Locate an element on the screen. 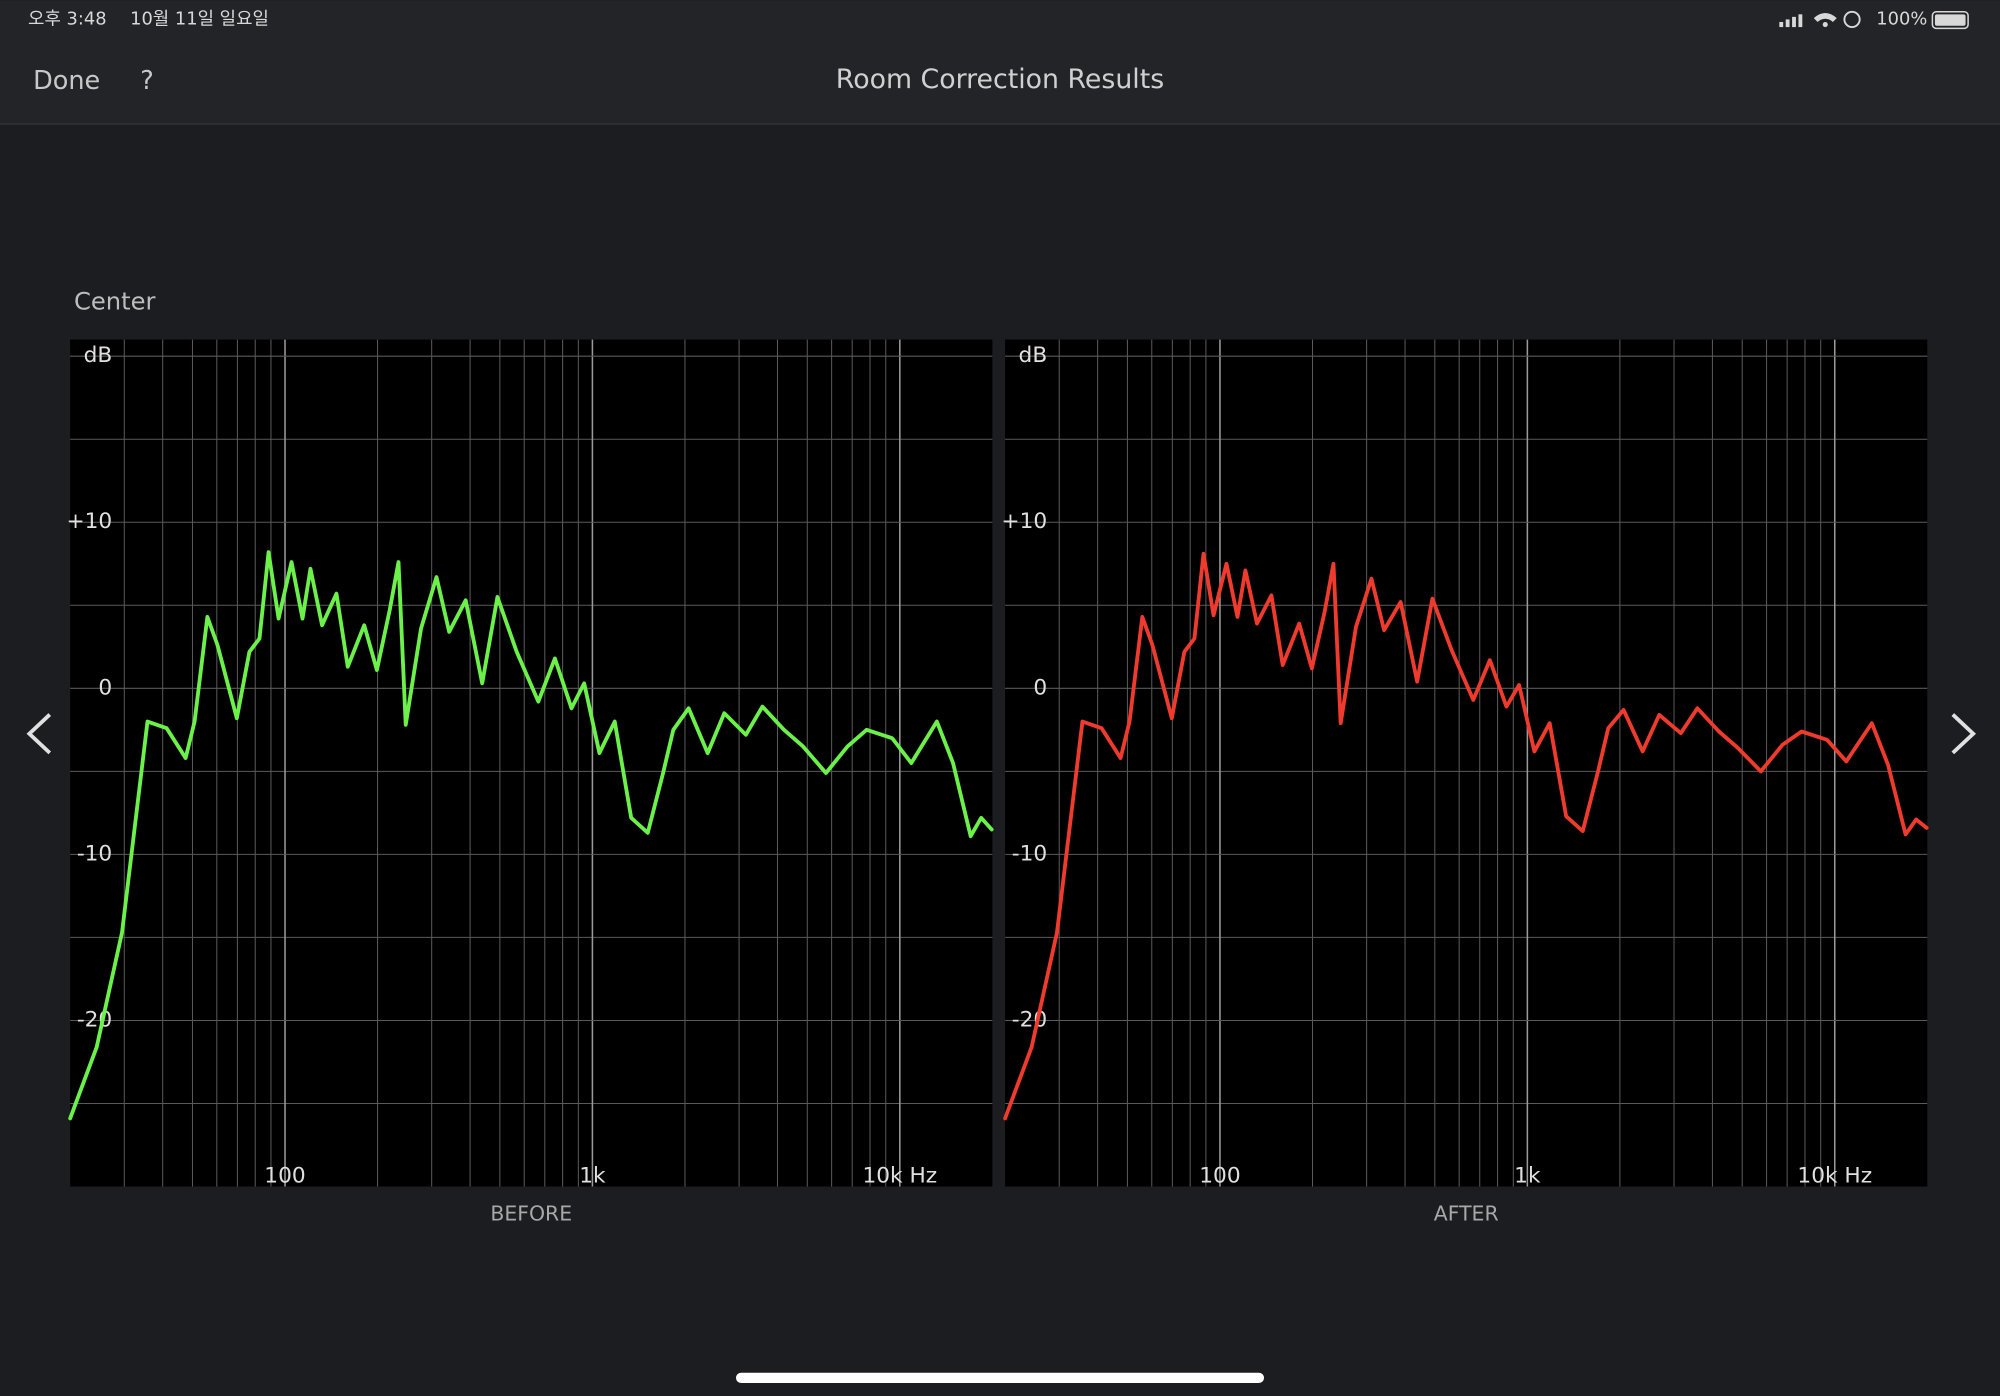 The height and width of the screenshot is (1396, 2000). chart-label: BEFORE is located at coordinates (531, 1214).